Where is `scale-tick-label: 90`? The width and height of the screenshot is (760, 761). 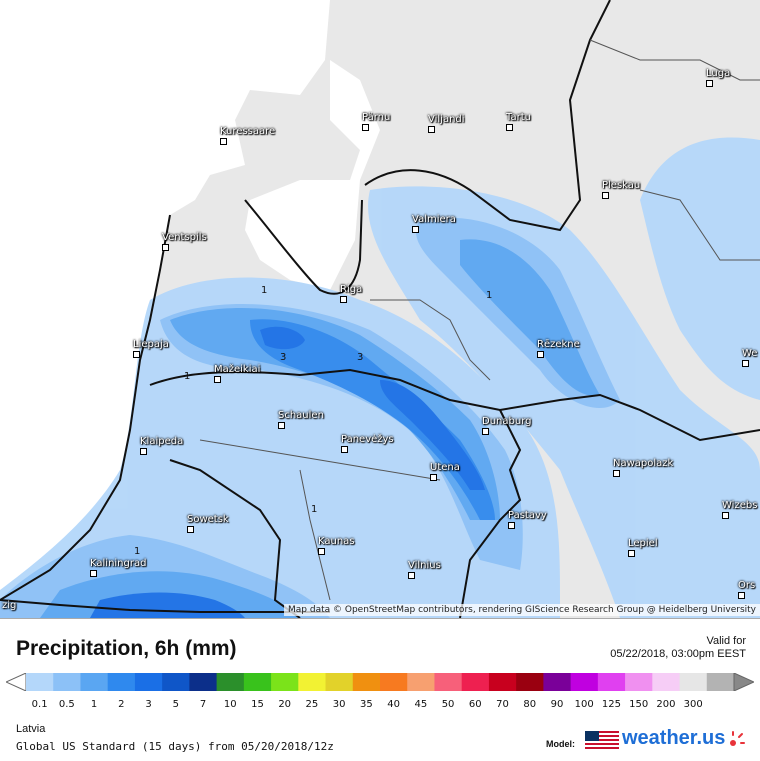
scale-tick-label: 90 is located at coordinates (557, 704).